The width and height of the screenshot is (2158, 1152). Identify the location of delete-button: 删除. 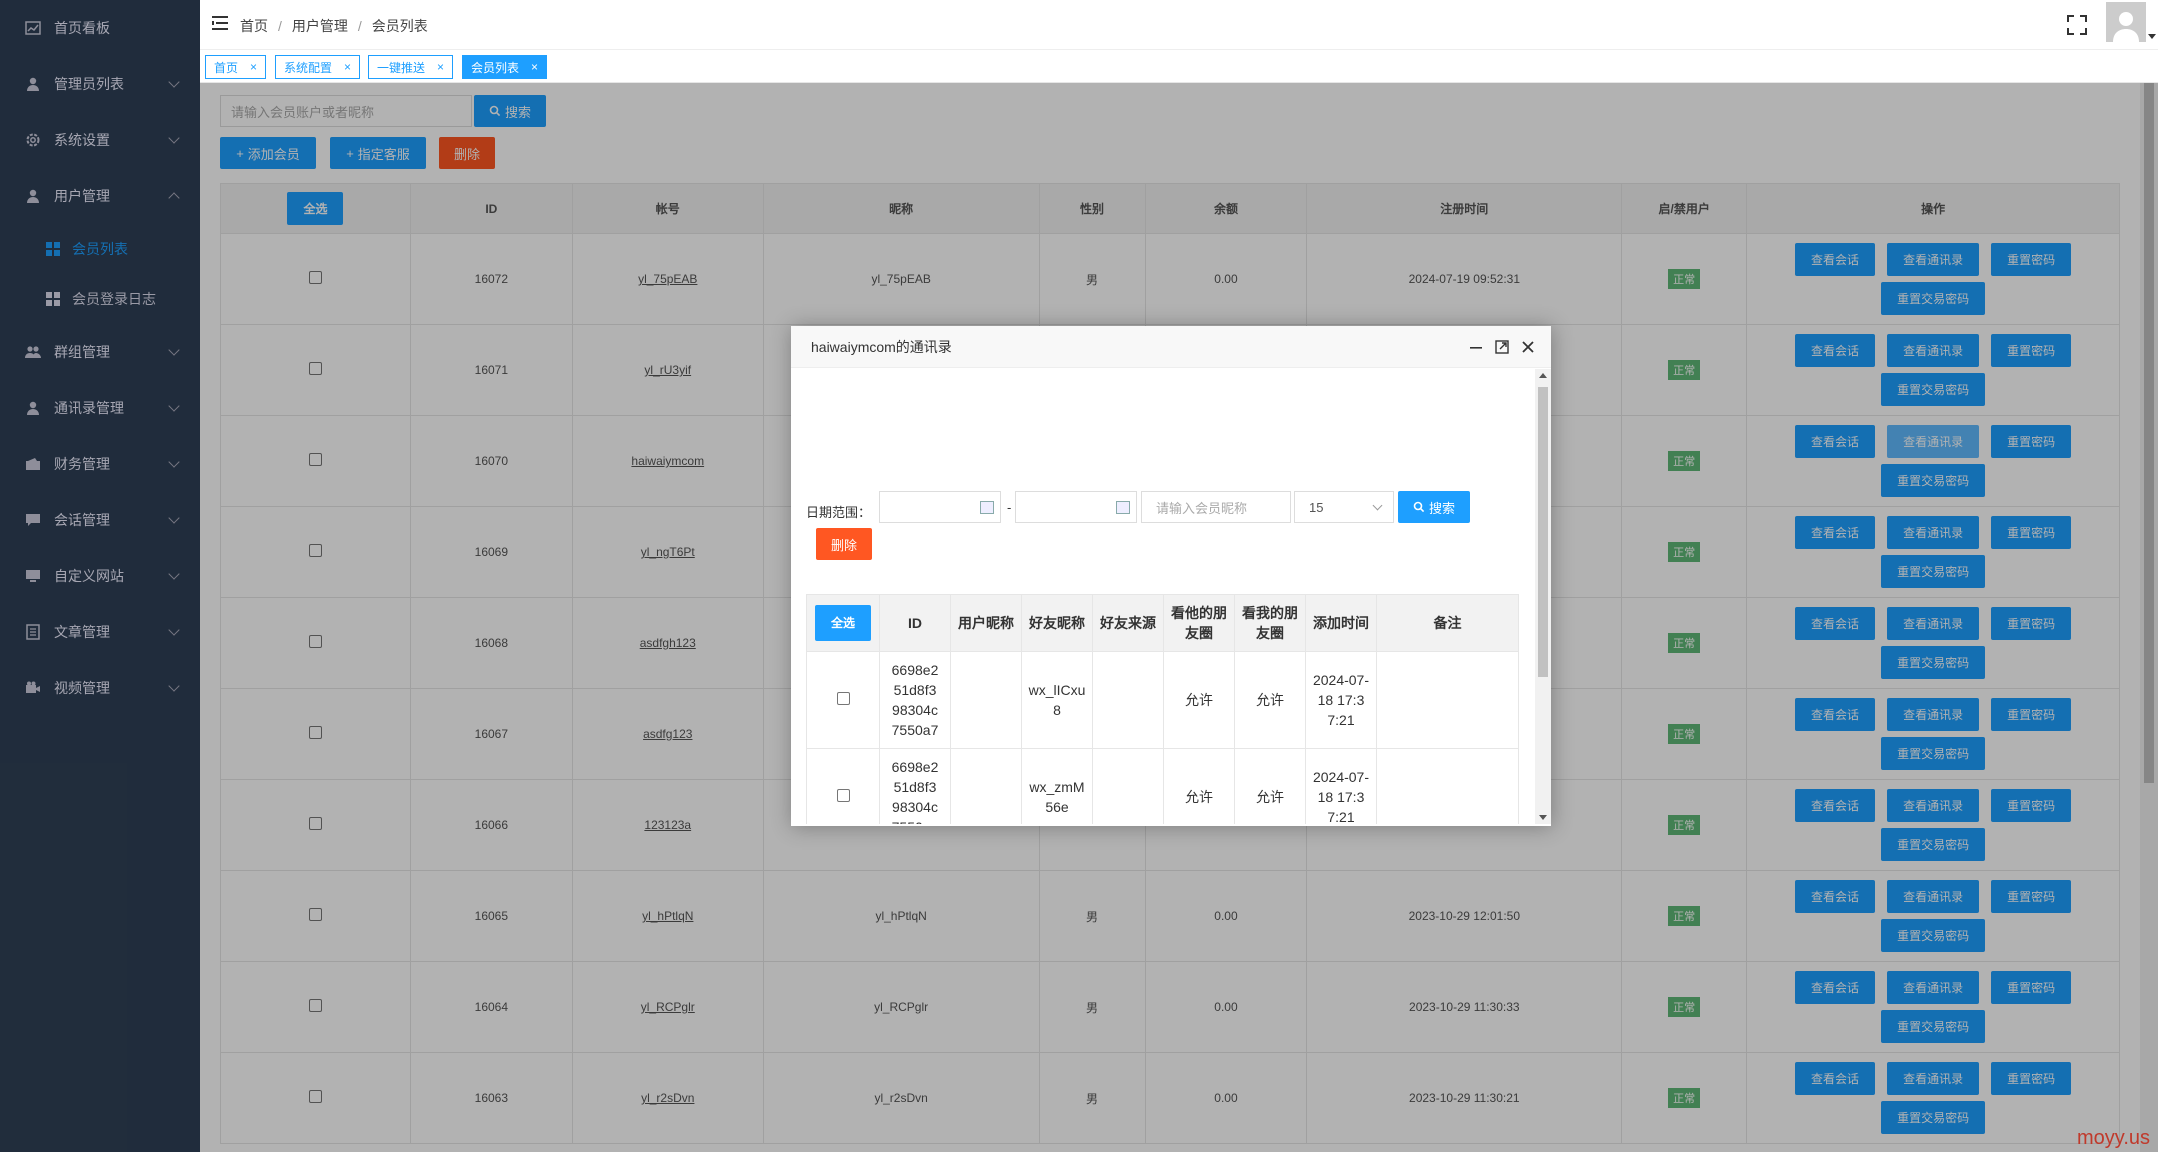
(467, 153).